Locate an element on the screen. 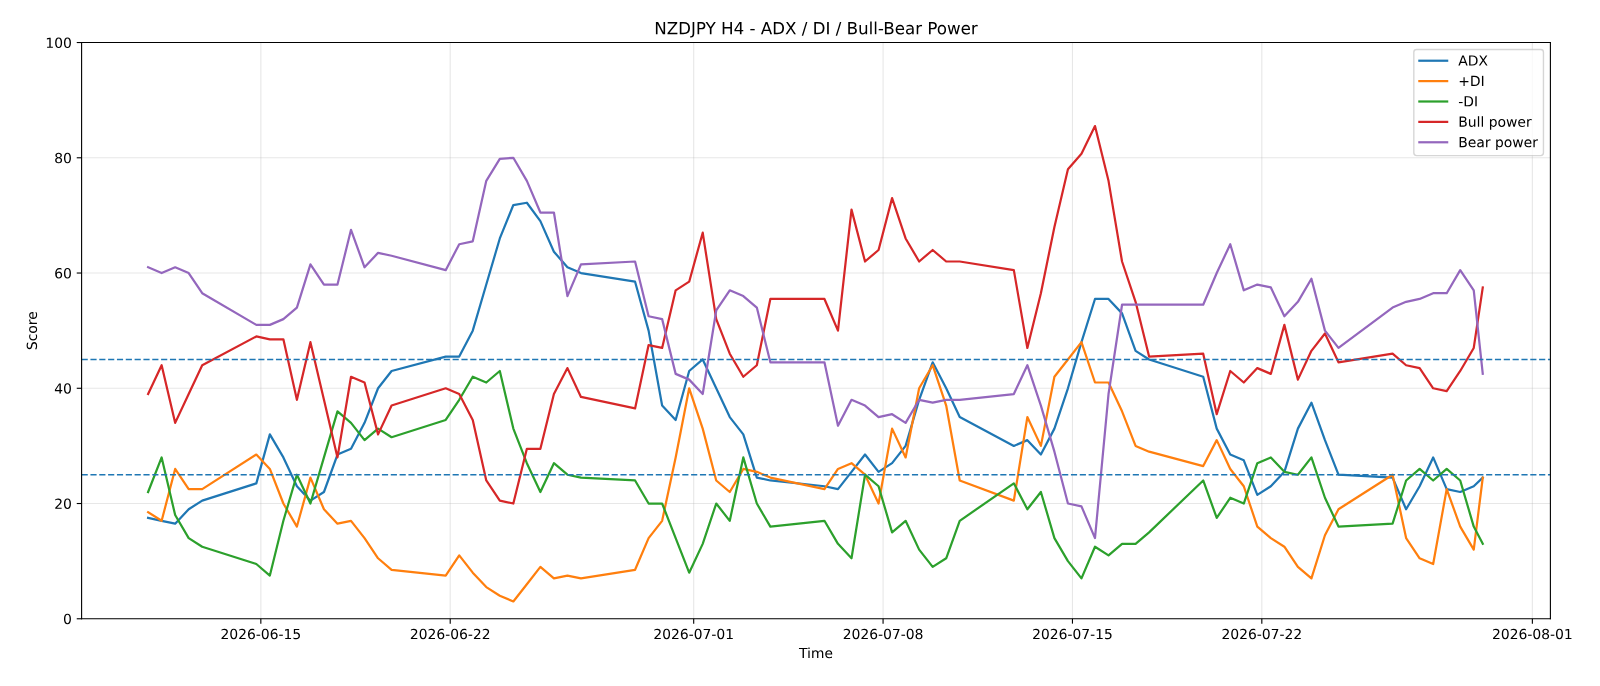 The height and width of the screenshot is (686, 1600). x-tick-label: 2026-07-01 is located at coordinates (693, 634).